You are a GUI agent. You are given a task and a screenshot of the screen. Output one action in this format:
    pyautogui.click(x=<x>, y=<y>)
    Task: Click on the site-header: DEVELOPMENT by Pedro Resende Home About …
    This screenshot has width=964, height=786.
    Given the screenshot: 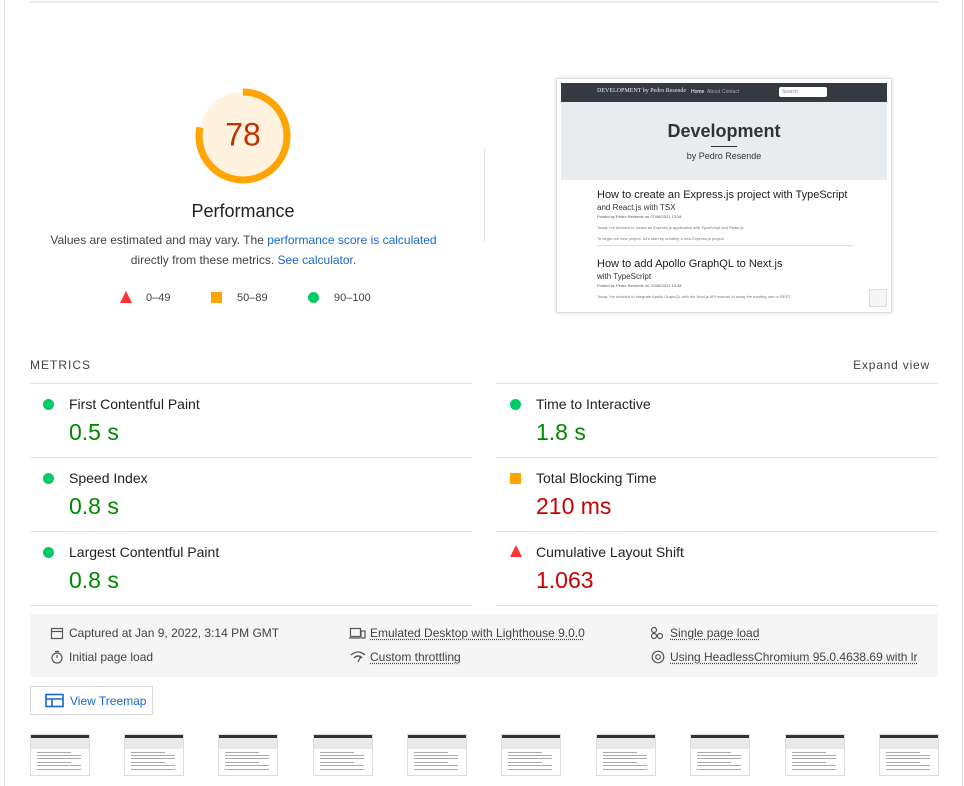 What is the action you would take?
    pyautogui.click(x=724, y=92)
    